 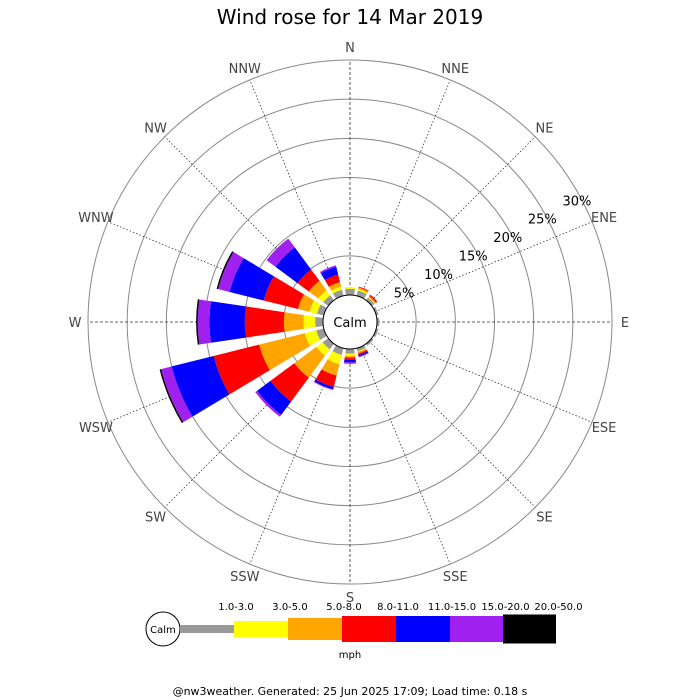 What do you see at coordinates (155, 129) in the screenshot?
I see `direction-label-nw: NW` at bounding box center [155, 129].